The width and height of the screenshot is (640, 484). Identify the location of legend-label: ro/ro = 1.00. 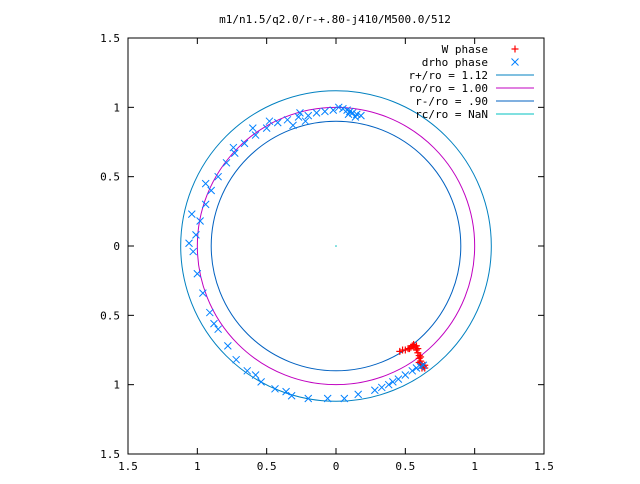
(448, 88).